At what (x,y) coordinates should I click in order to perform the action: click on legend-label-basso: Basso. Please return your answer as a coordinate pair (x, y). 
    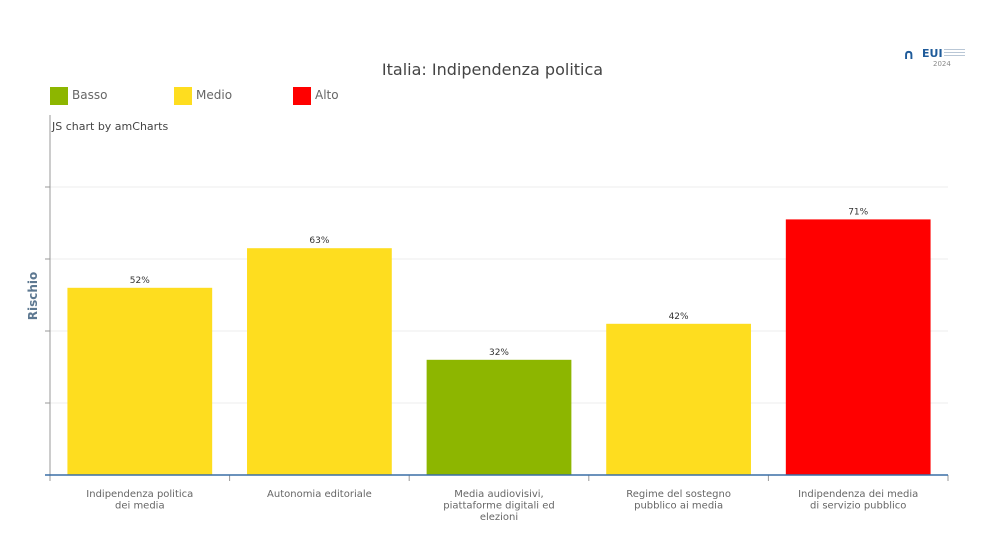
    Looking at the image, I should click on (90, 95).